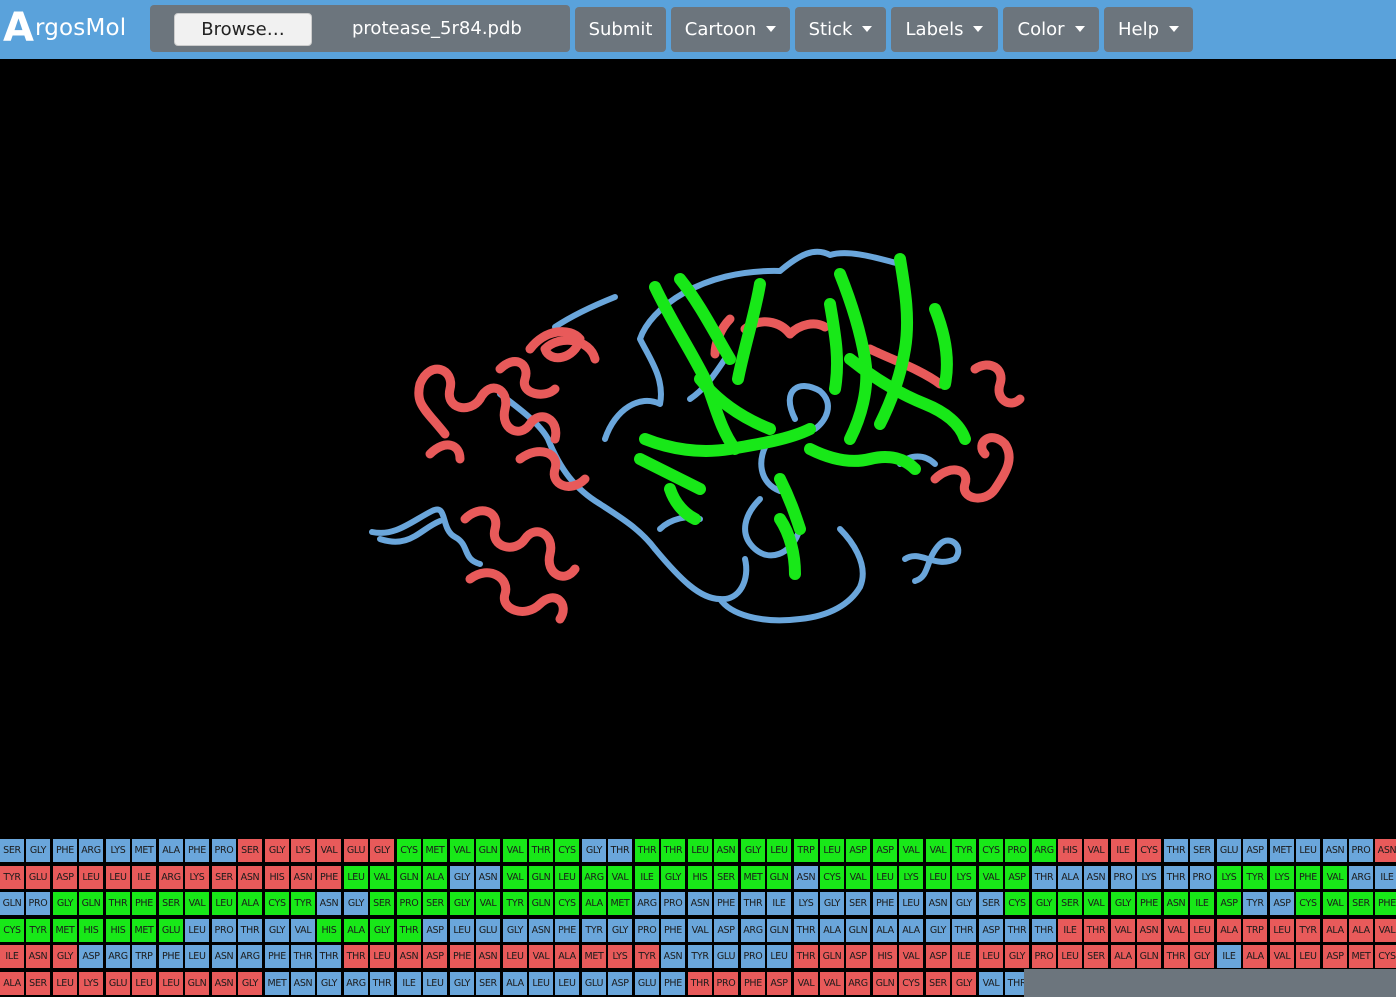 This screenshot has width=1396, height=997. What do you see at coordinates (730, 29) in the screenshot?
I see `cartoon-dropdown: Cartoon` at bounding box center [730, 29].